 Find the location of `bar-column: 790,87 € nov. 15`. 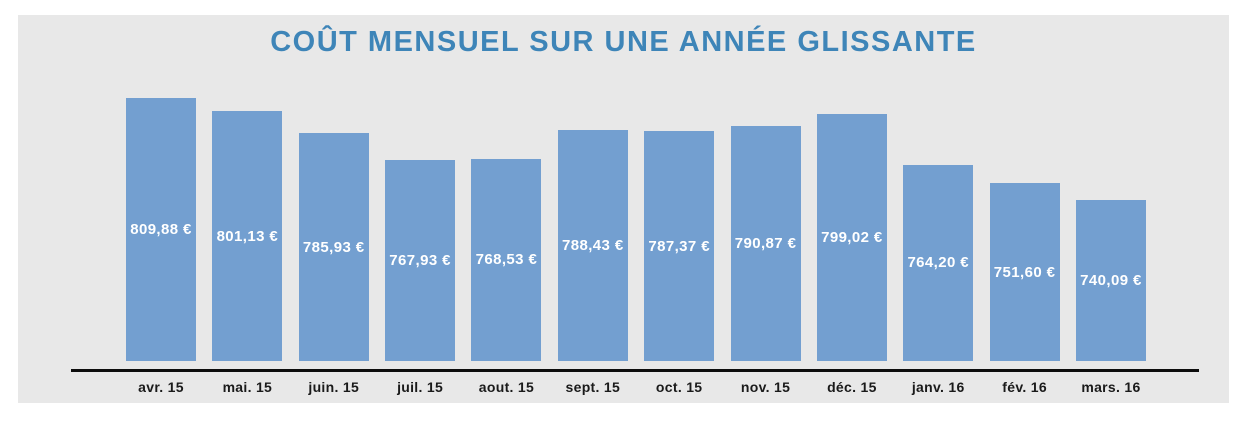

bar-column: 790,87 € nov. 15 is located at coordinates (766, 261).